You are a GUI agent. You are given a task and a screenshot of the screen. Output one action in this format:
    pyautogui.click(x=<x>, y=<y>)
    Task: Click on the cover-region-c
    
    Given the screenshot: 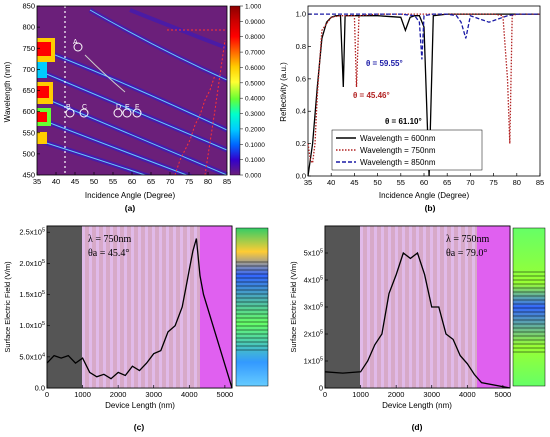 What is the action you would take?
    pyautogui.click(x=216, y=307)
    